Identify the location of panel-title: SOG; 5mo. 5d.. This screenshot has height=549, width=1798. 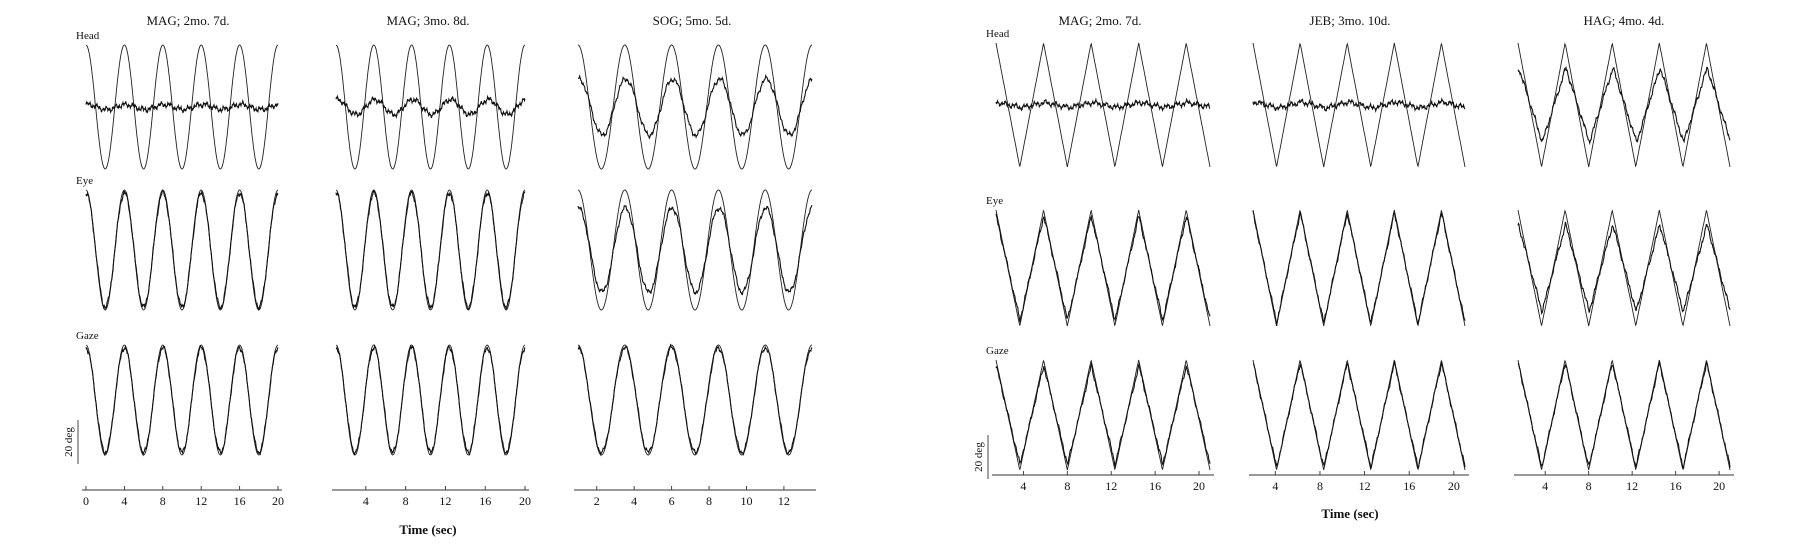
(692, 20).